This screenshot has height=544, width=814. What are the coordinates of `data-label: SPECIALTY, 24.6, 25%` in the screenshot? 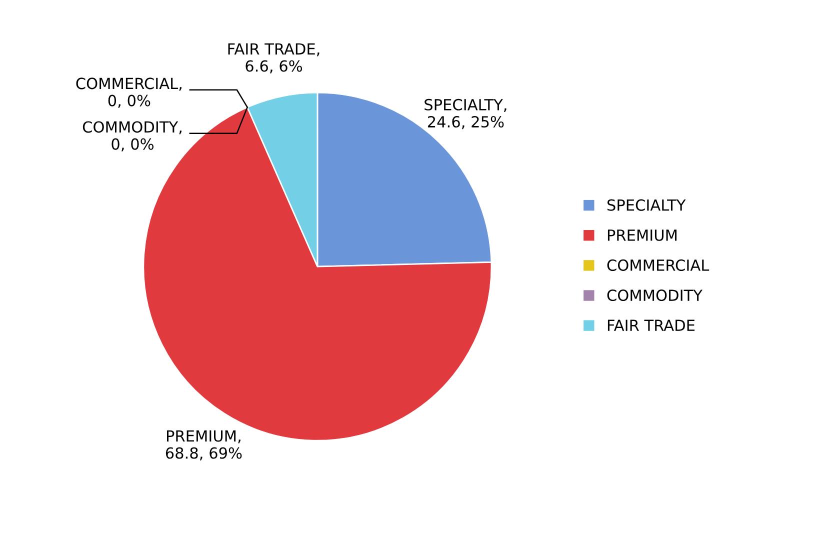 It's located at (465, 114).